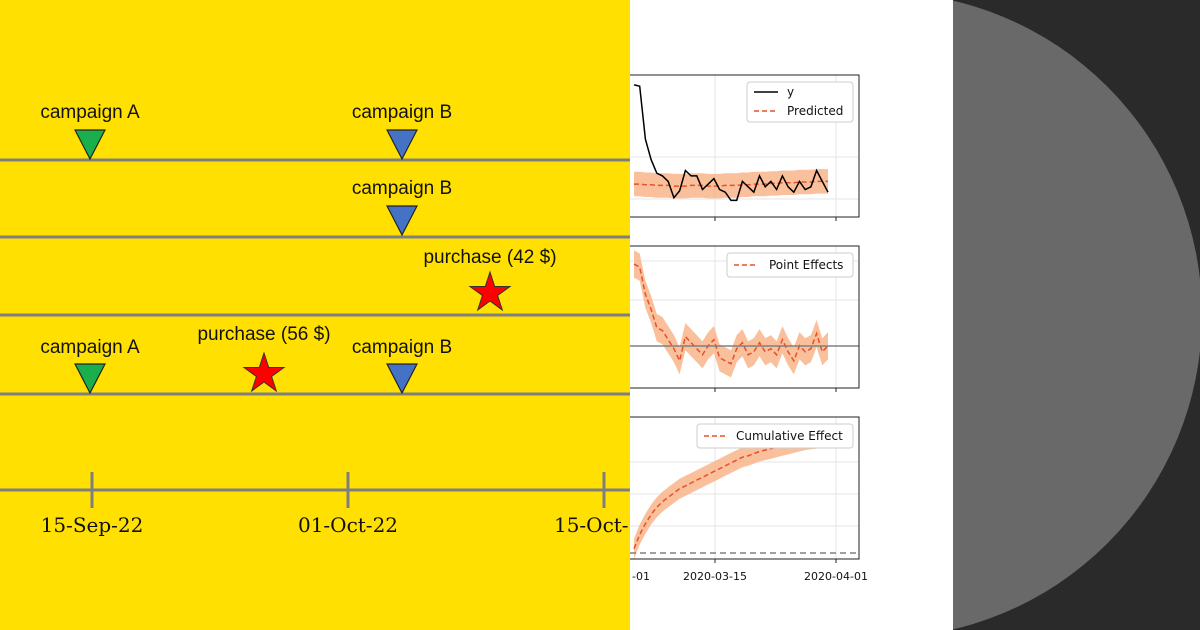  Describe the element at coordinates (641, 576) in the screenshot. I see `x-tick-label: -01` at that location.